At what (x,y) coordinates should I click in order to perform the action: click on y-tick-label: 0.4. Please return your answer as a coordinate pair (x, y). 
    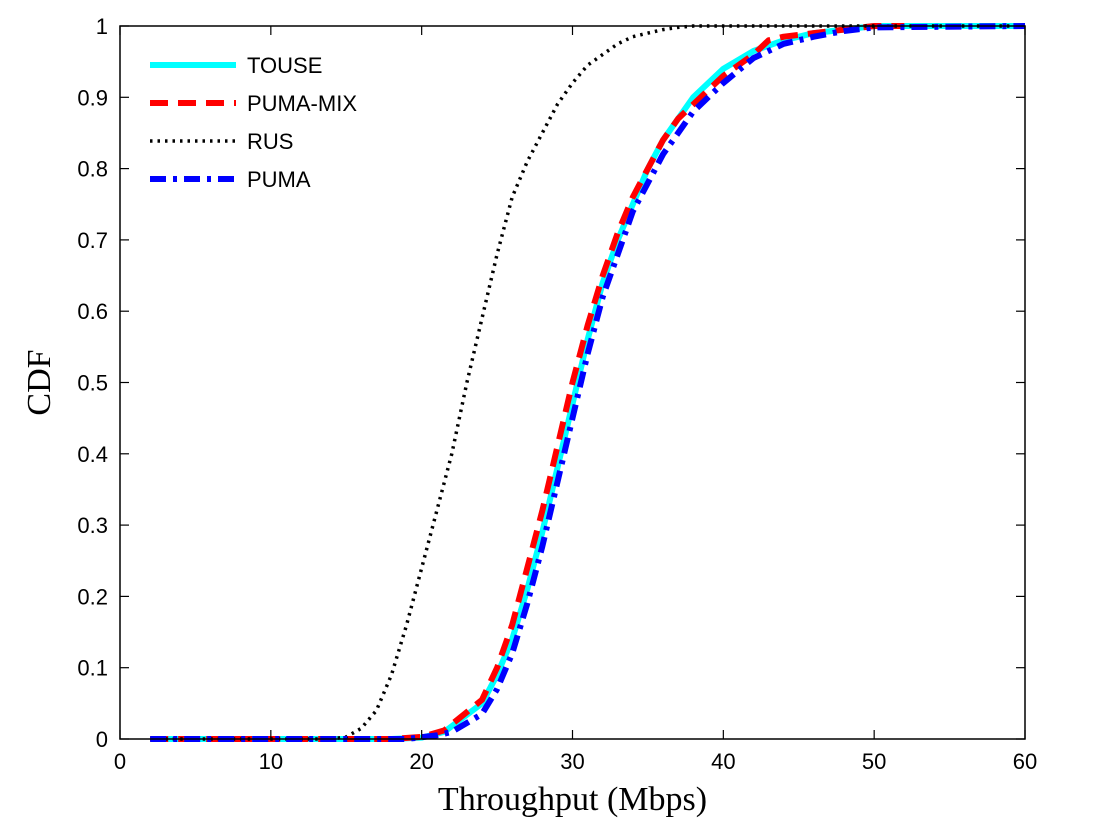
    Looking at the image, I should click on (92, 454).